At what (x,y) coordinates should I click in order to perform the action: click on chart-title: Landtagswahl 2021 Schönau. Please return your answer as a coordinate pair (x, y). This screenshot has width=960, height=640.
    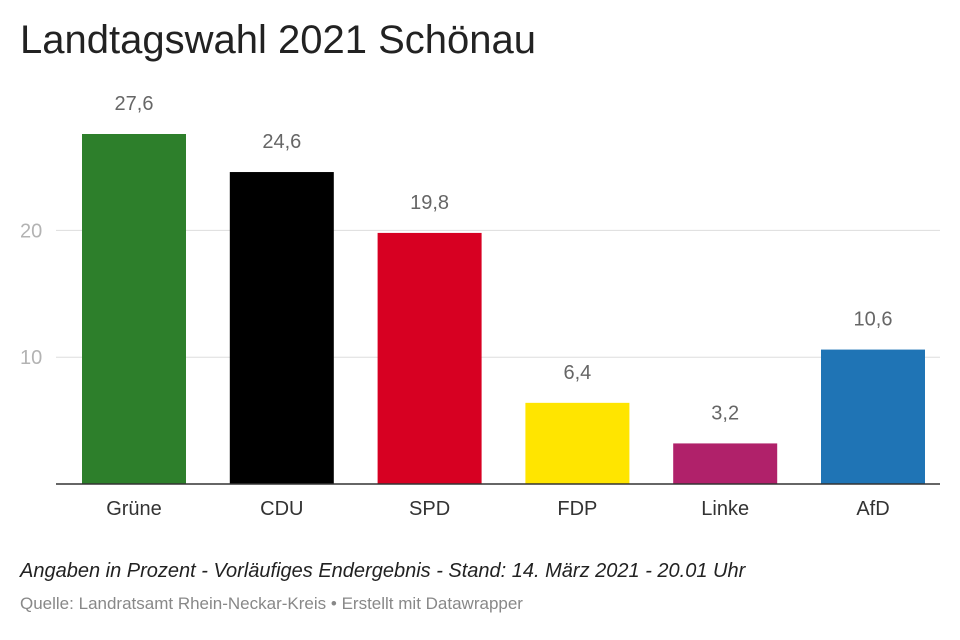
    Looking at the image, I should click on (278, 40).